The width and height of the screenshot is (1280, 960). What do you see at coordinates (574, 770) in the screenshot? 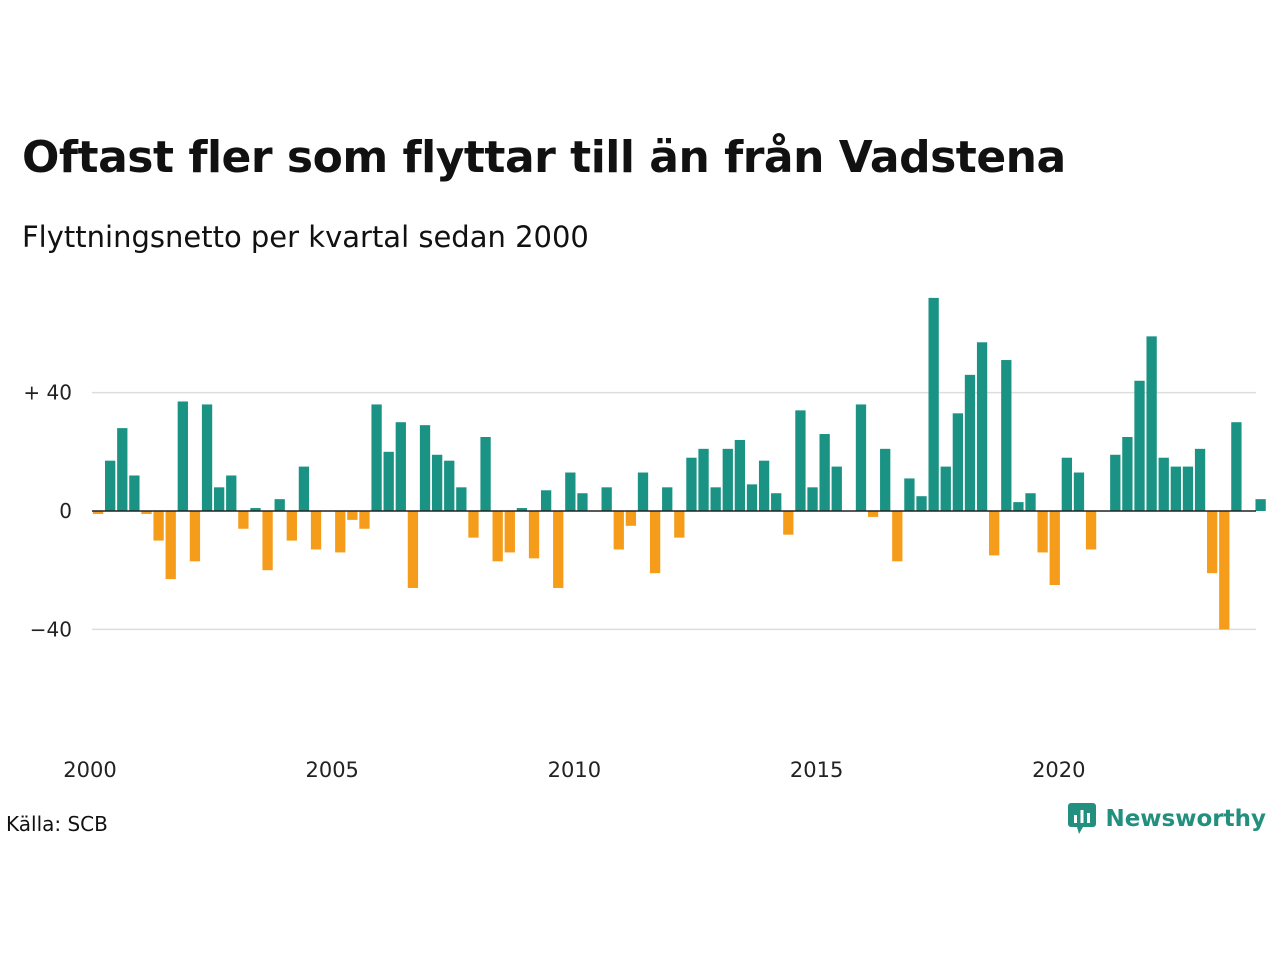
I see `x-tick-label: 2010` at bounding box center [574, 770].